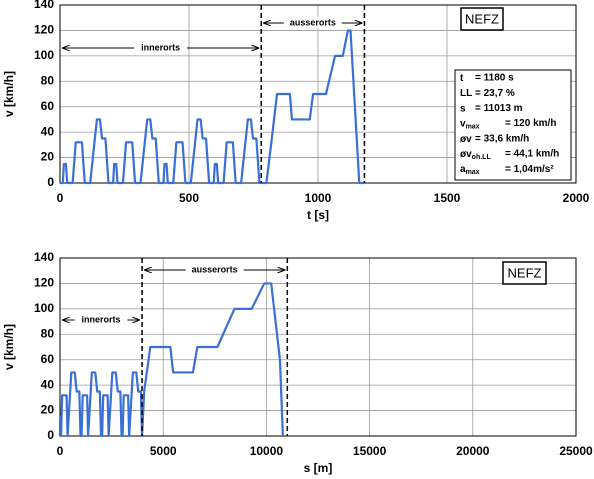 This screenshot has height=479, width=594. Describe the element at coordinates (529, 169) in the screenshot. I see `stat-value: = 1,04m/s²` at that location.